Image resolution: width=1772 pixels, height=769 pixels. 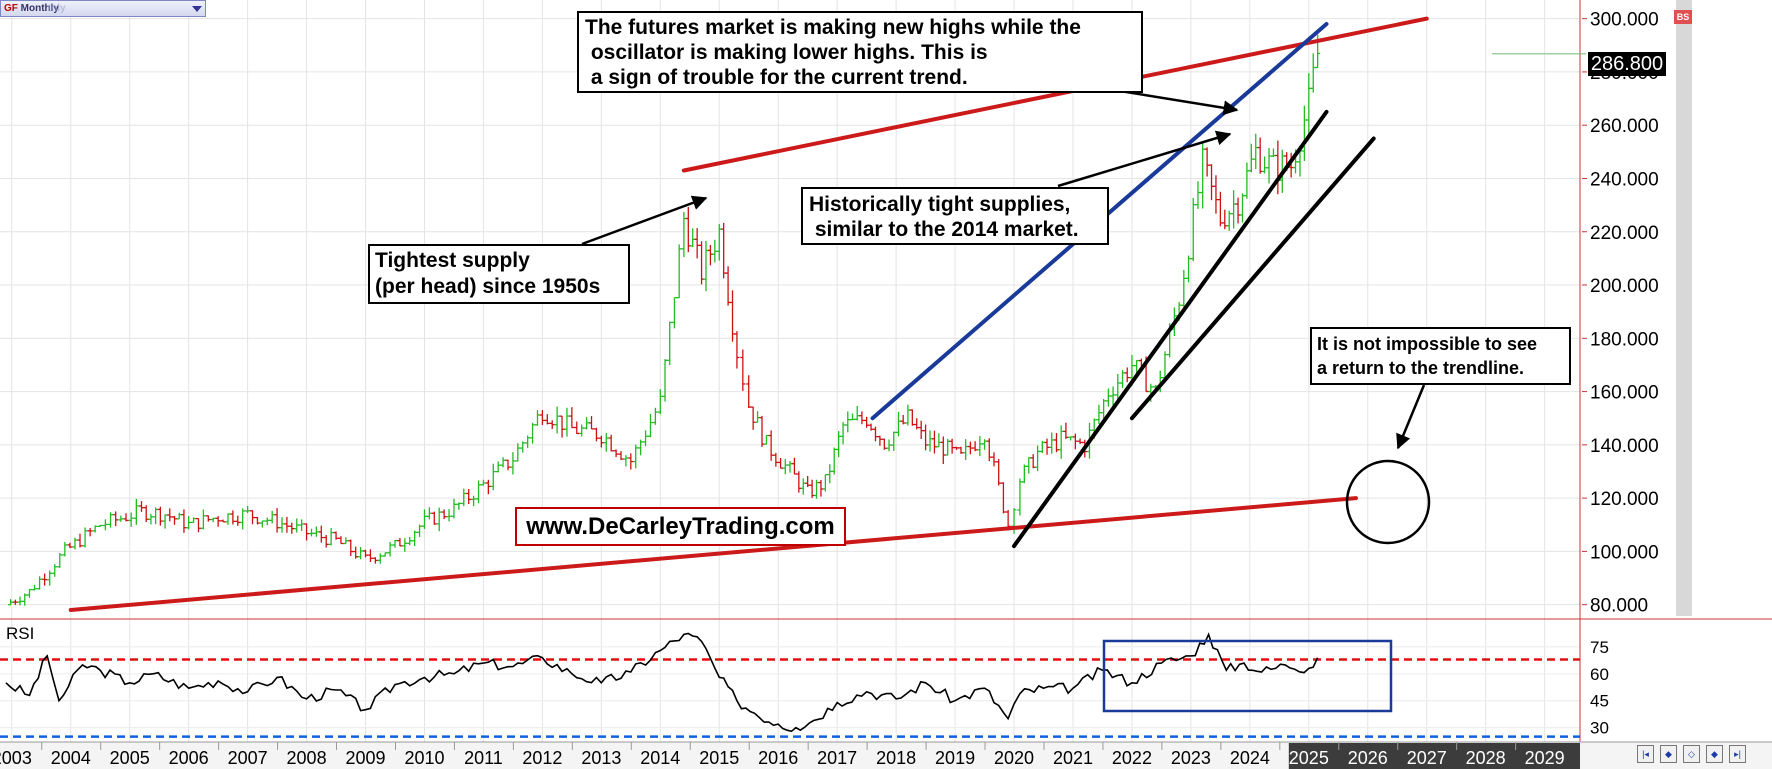 What do you see at coordinates (1624, 552) in the screenshot?
I see `price-tick-label: 100.000` at bounding box center [1624, 552].